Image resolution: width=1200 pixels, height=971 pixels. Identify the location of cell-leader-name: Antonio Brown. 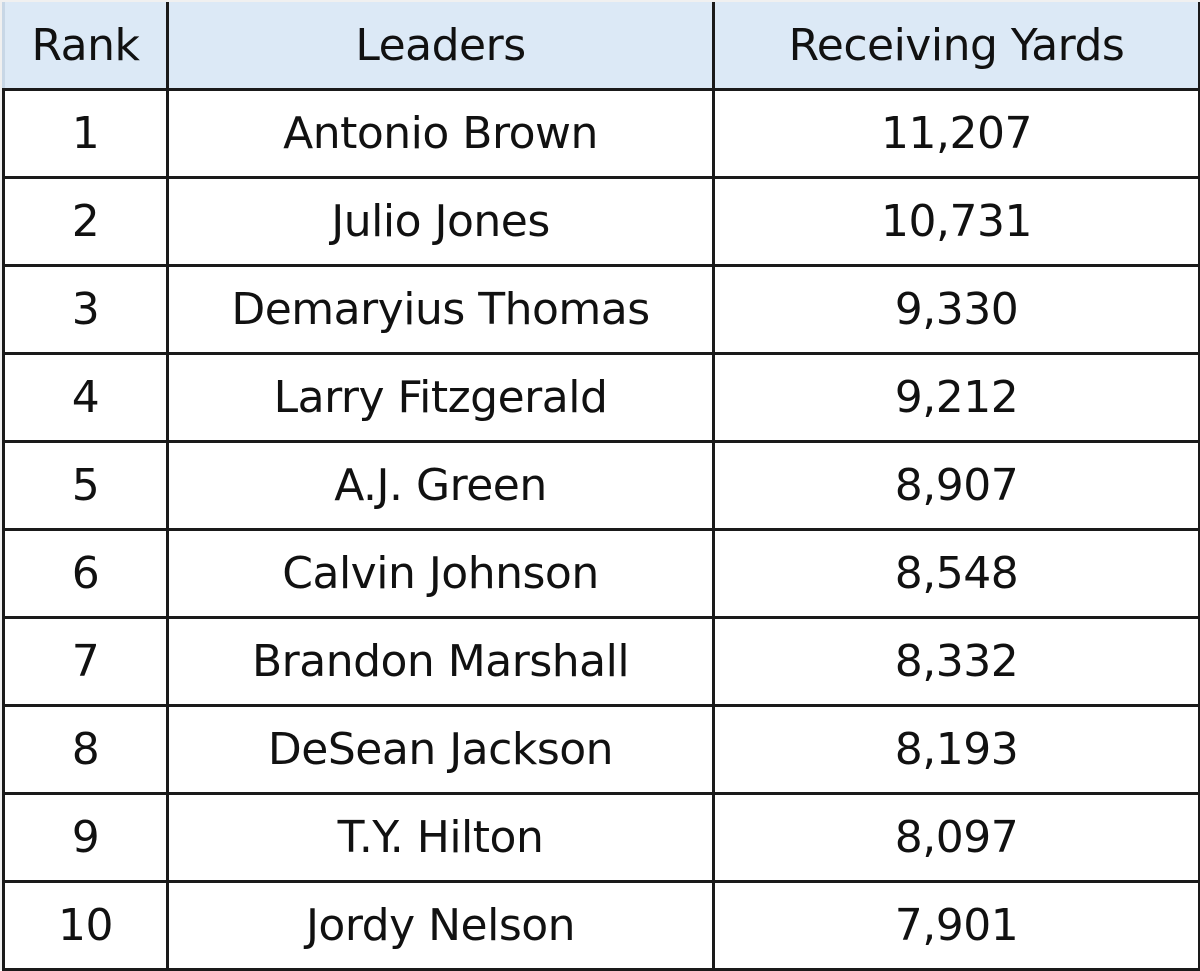
(440, 133).